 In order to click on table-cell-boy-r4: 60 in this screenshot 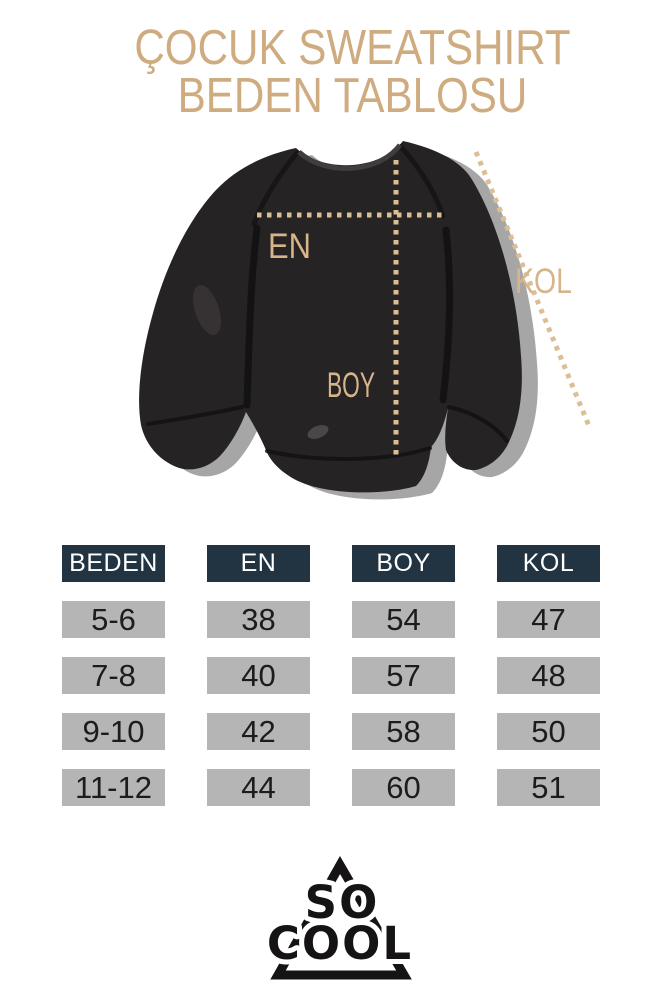, I will do `click(403, 787)`.